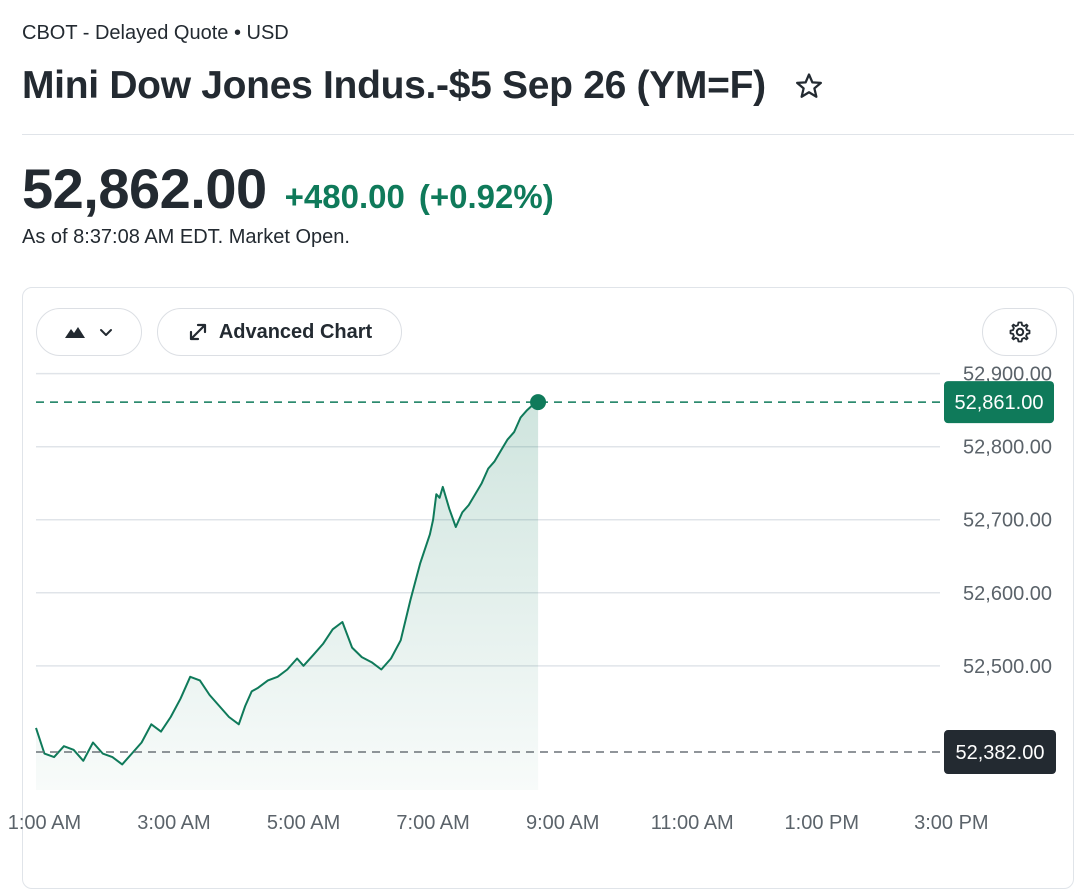 Image resolution: width=1086 pixels, height=889 pixels. I want to click on current-price-badge, so click(999, 402).